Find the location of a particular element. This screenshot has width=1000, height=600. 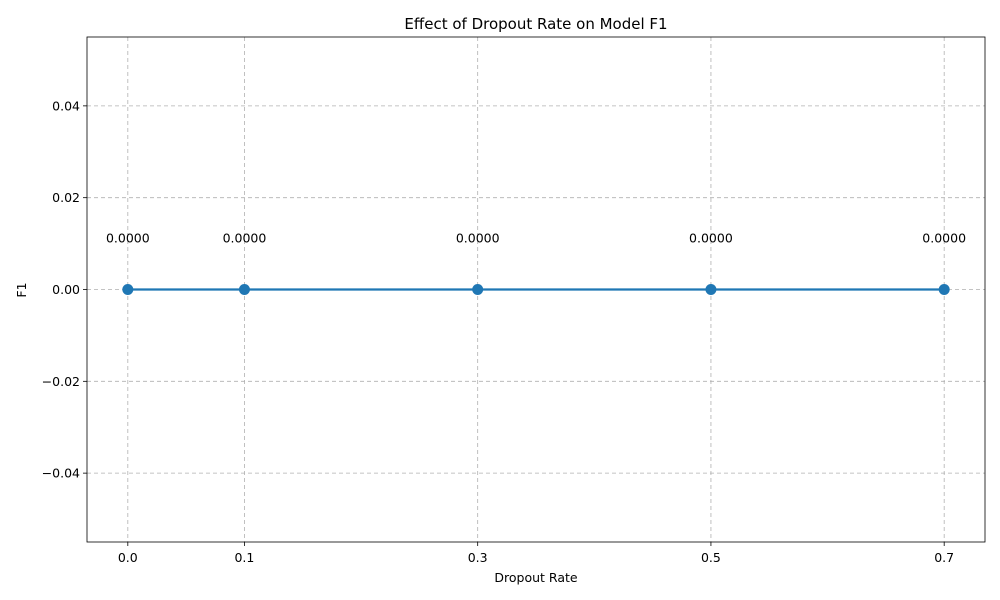

x-tick-label: 0.3 is located at coordinates (478, 557).